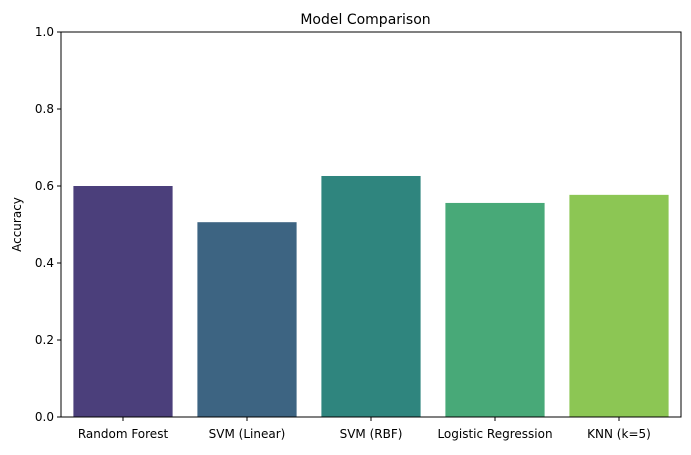  I want to click on y-tick-label-3: 0.6, so click(44, 186).